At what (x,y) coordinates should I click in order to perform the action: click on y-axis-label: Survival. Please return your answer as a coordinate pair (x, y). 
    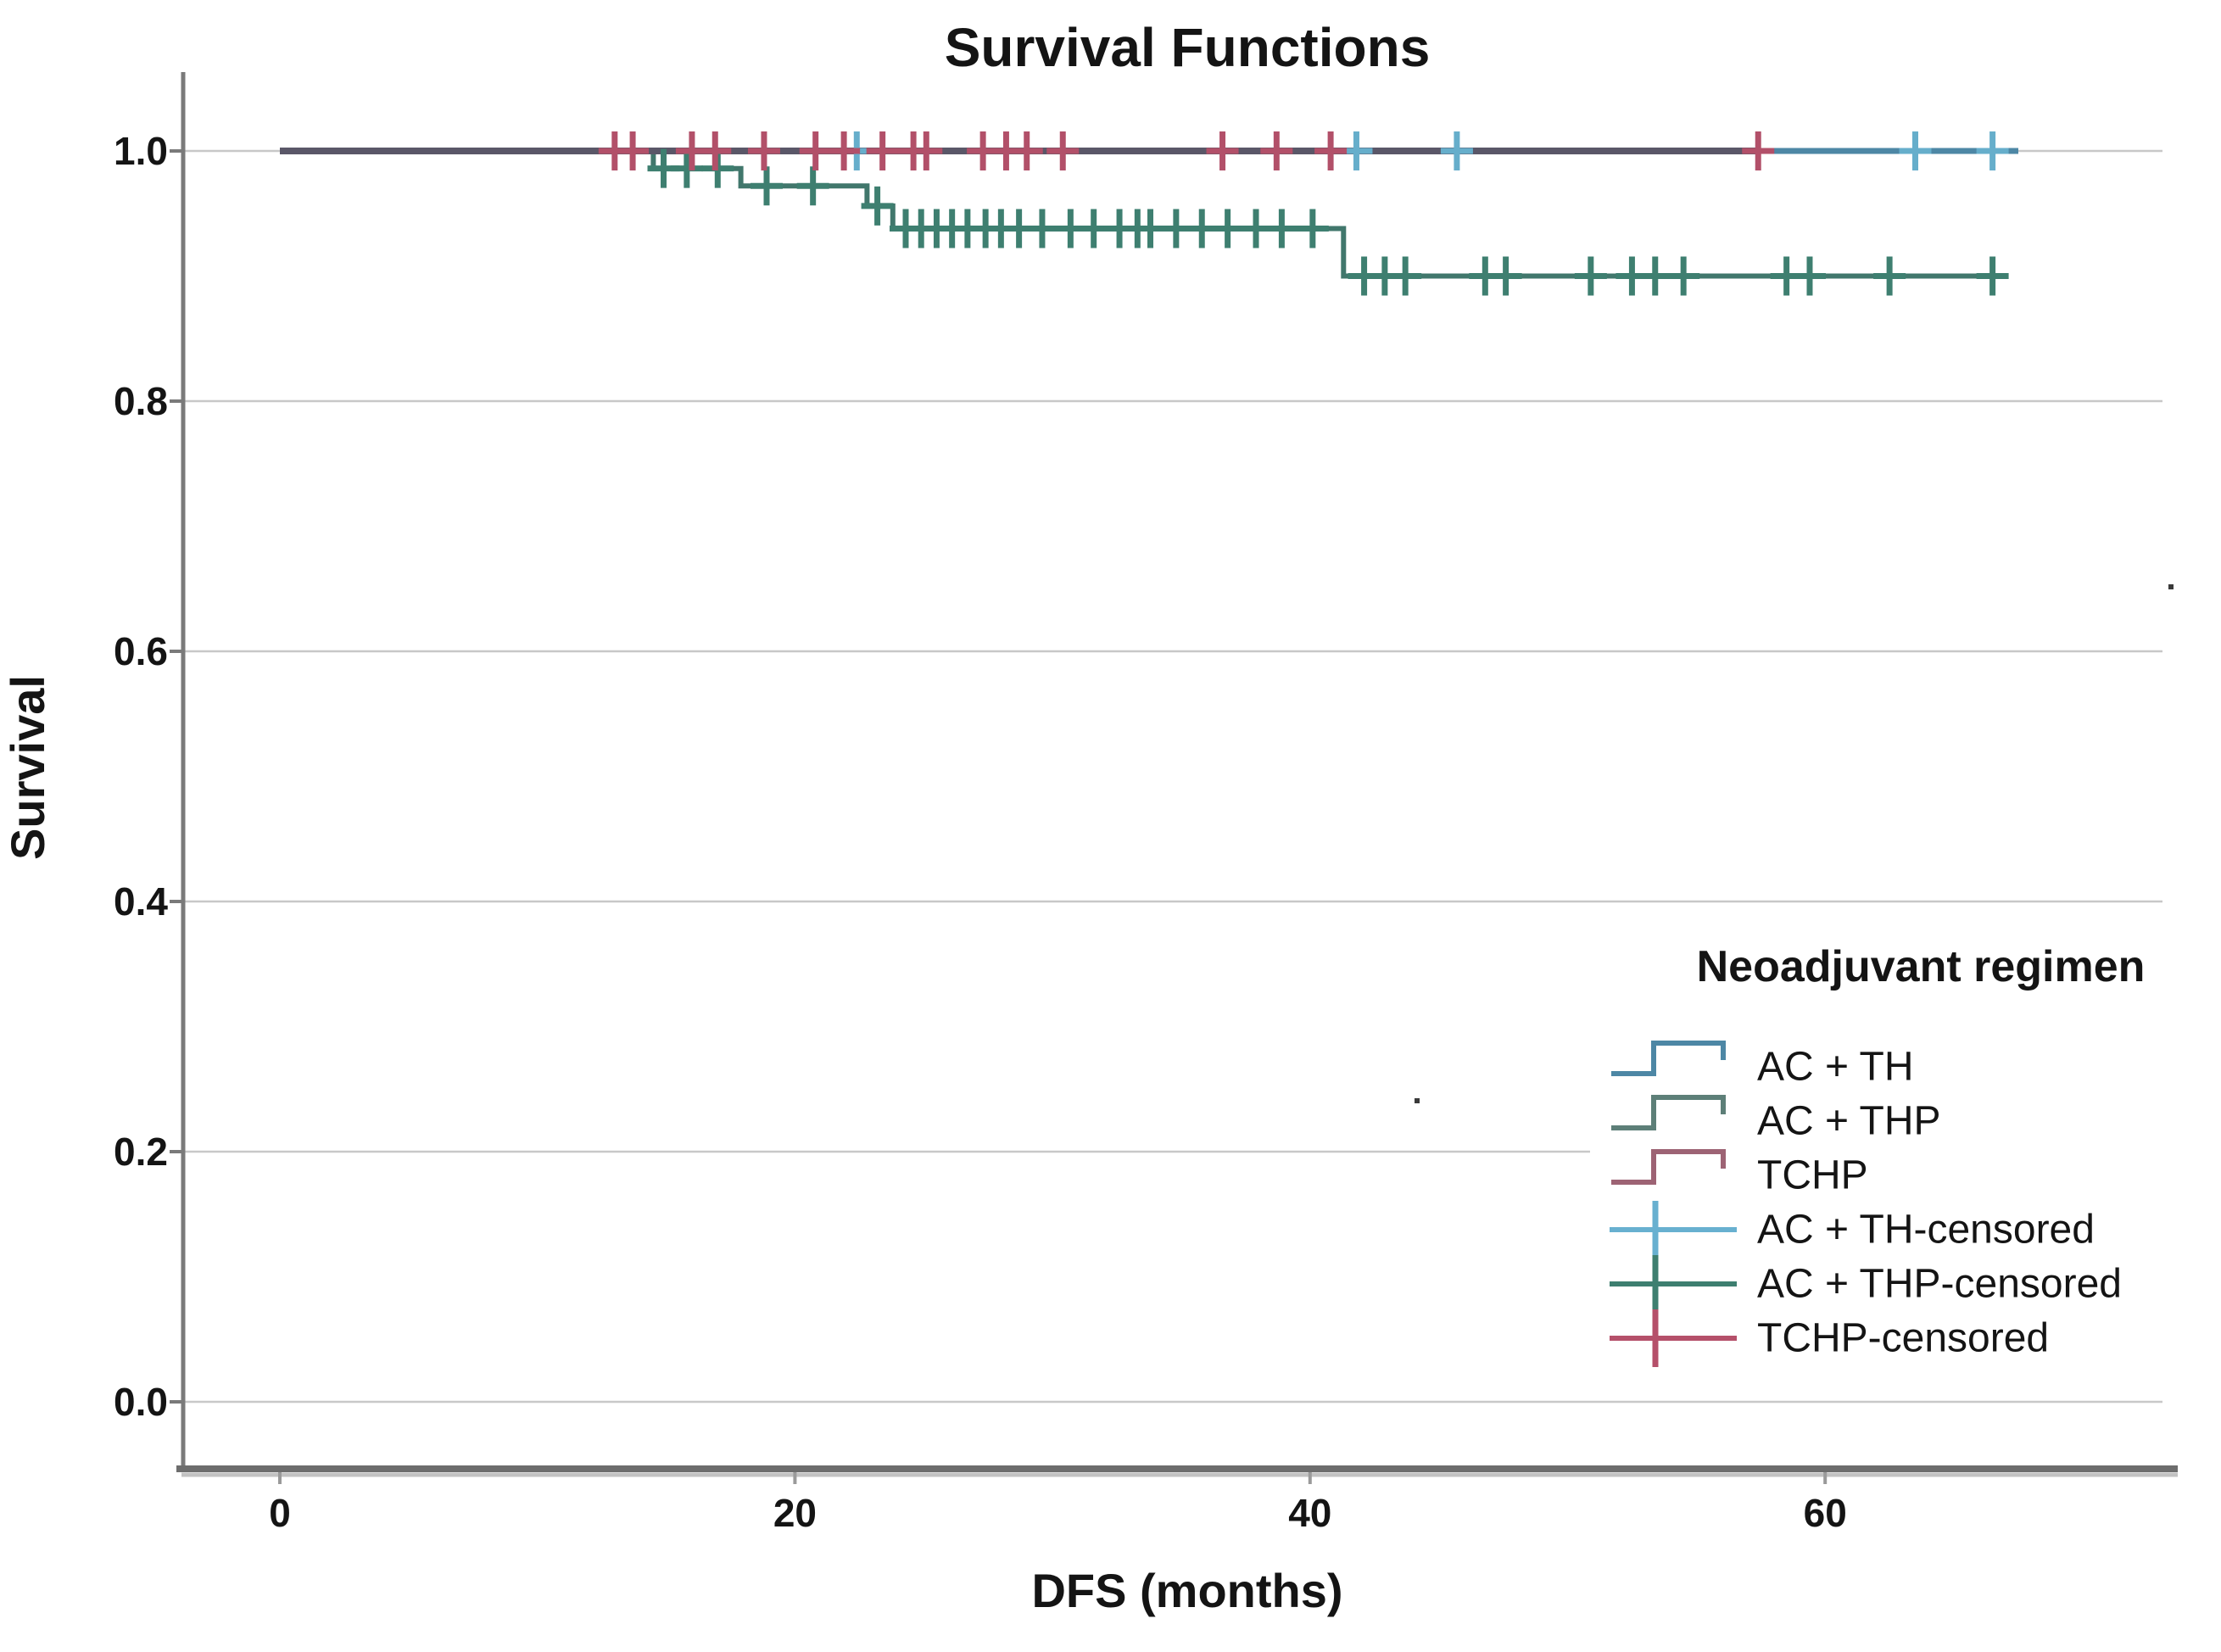
    Looking at the image, I should click on (27, 767).